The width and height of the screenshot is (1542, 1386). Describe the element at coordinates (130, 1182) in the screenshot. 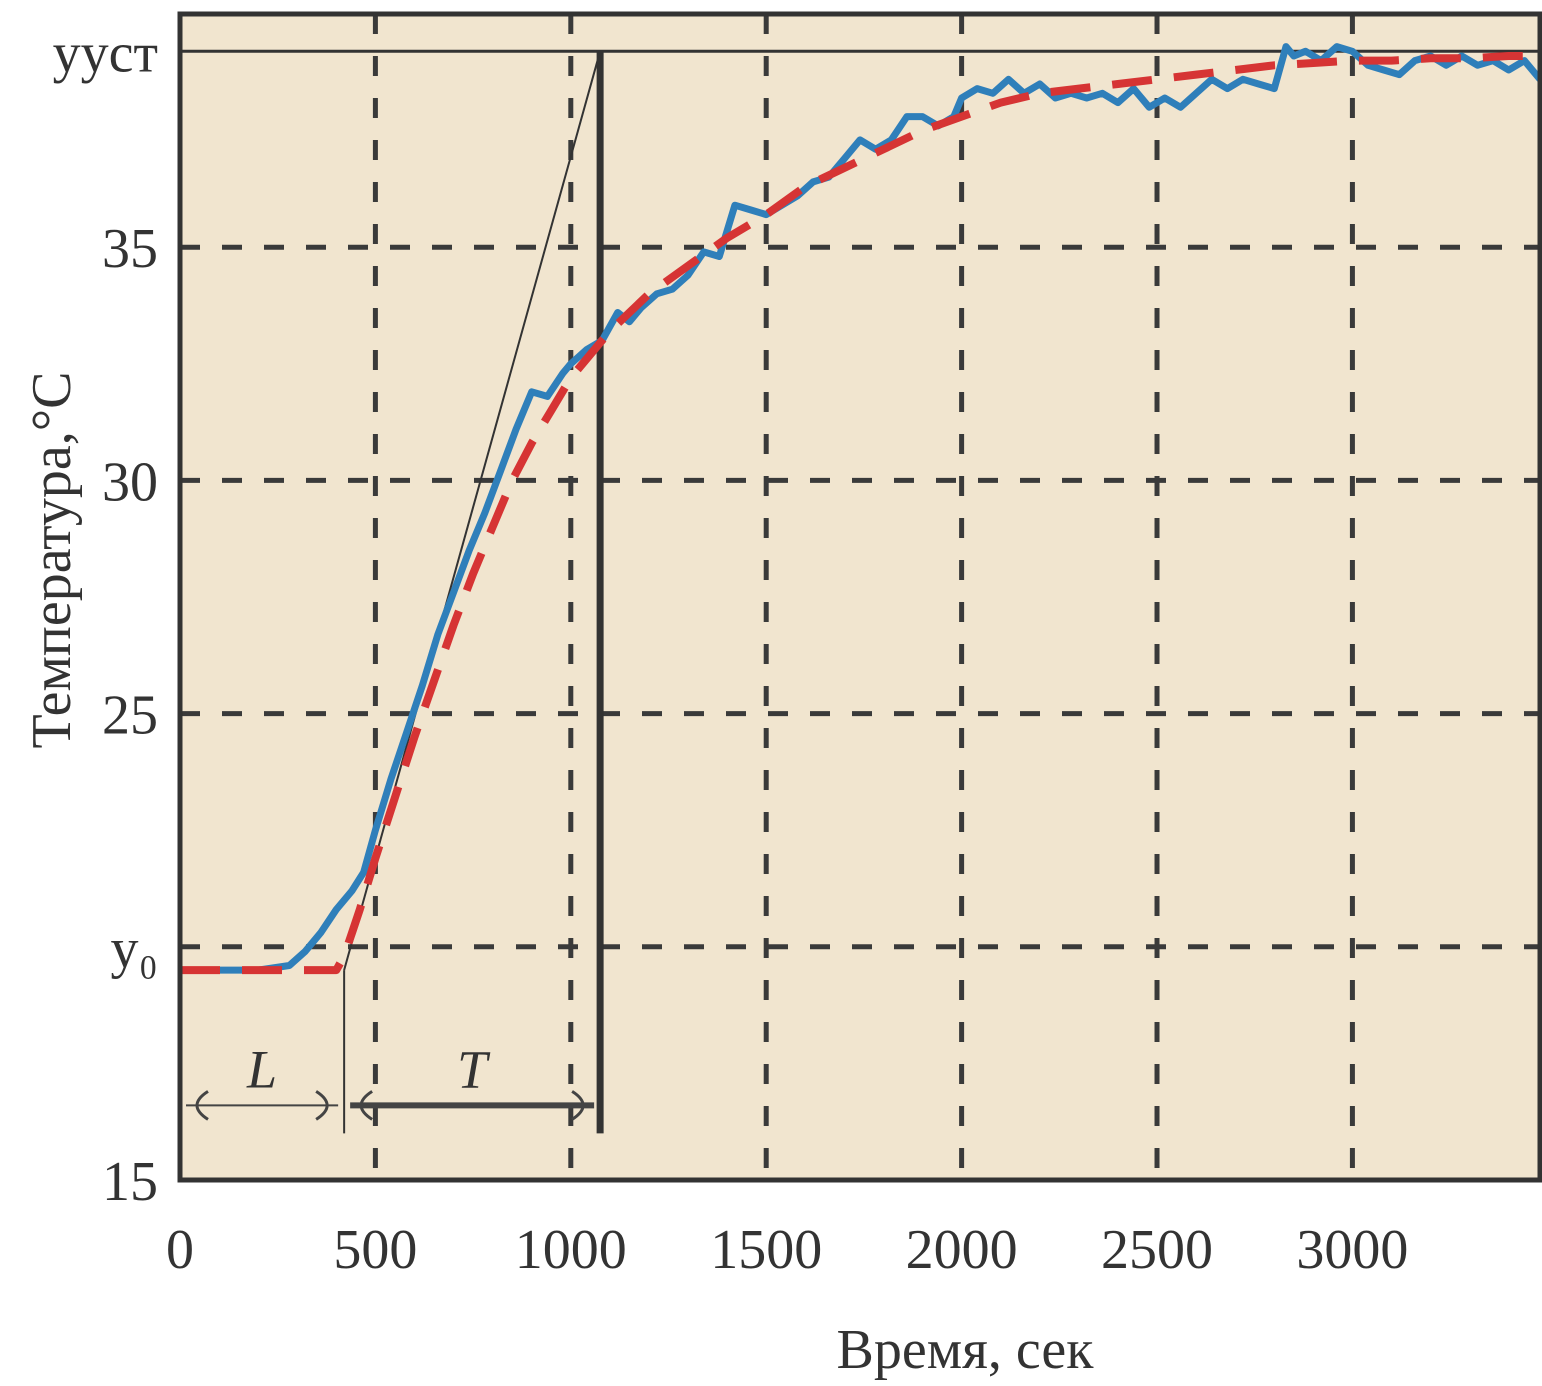

I see `y-tick-label: 15` at that location.